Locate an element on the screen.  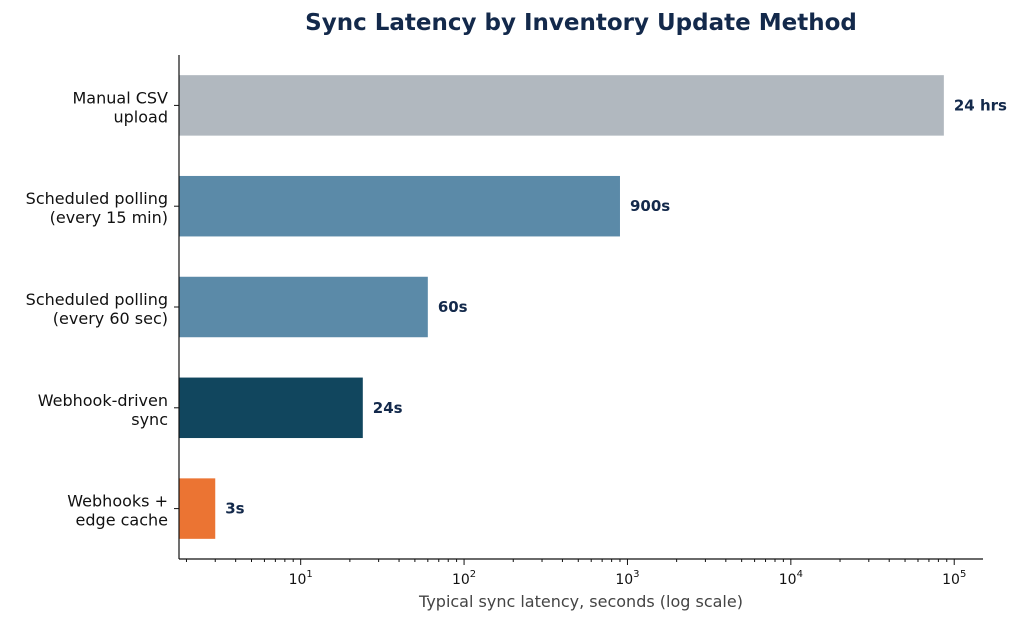
data-label: 60s is located at coordinates (453, 307).